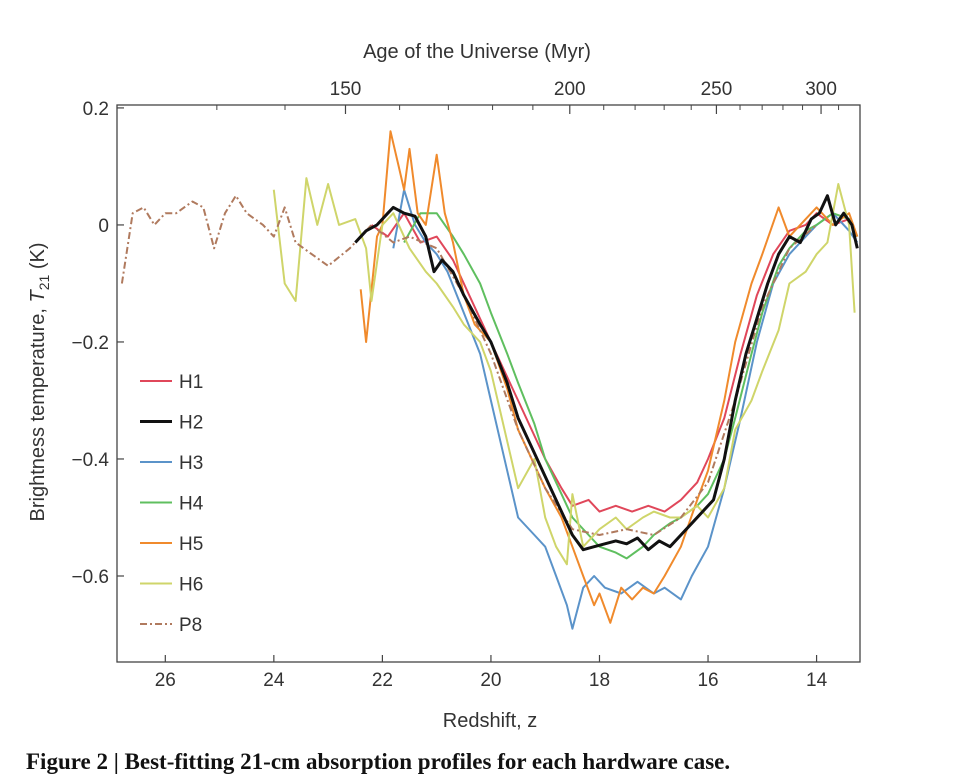 This screenshot has width=960, height=782. I want to click on legend-label-h1: H1, so click(191, 382).